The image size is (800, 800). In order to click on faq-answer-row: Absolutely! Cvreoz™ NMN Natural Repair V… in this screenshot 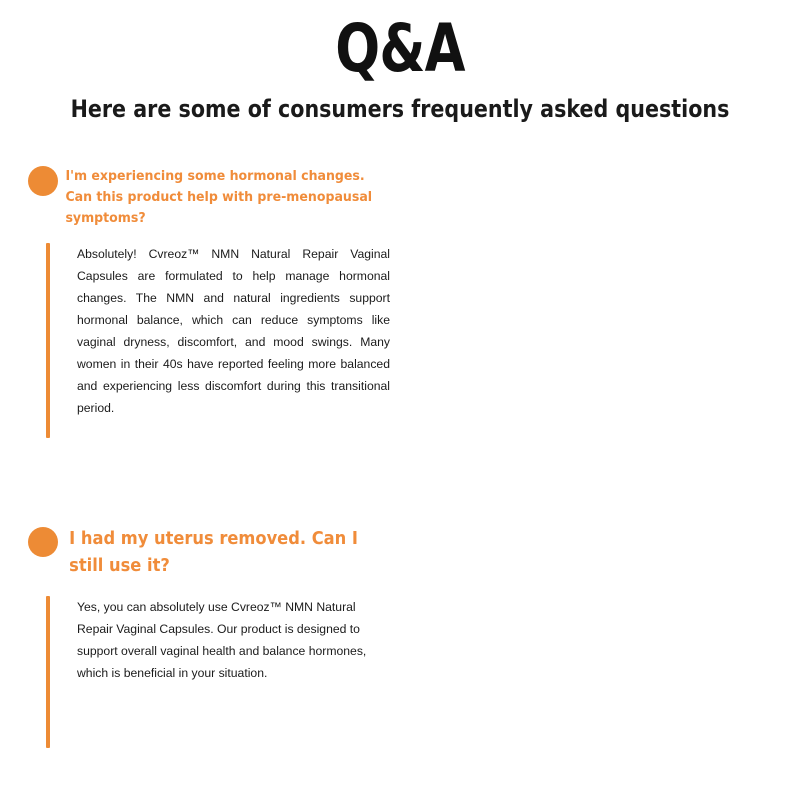, I will do `click(232, 340)`.